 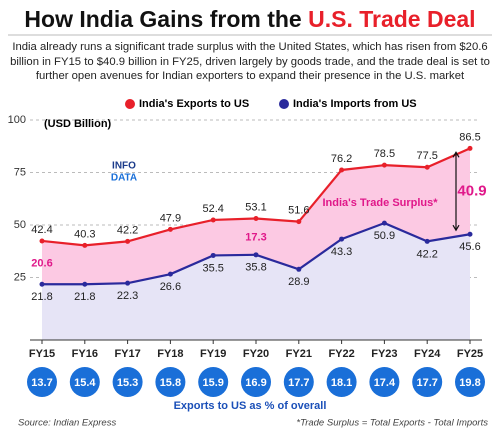 What do you see at coordinates (255, 268) in the screenshot?
I see `data-label: 35.8` at bounding box center [255, 268].